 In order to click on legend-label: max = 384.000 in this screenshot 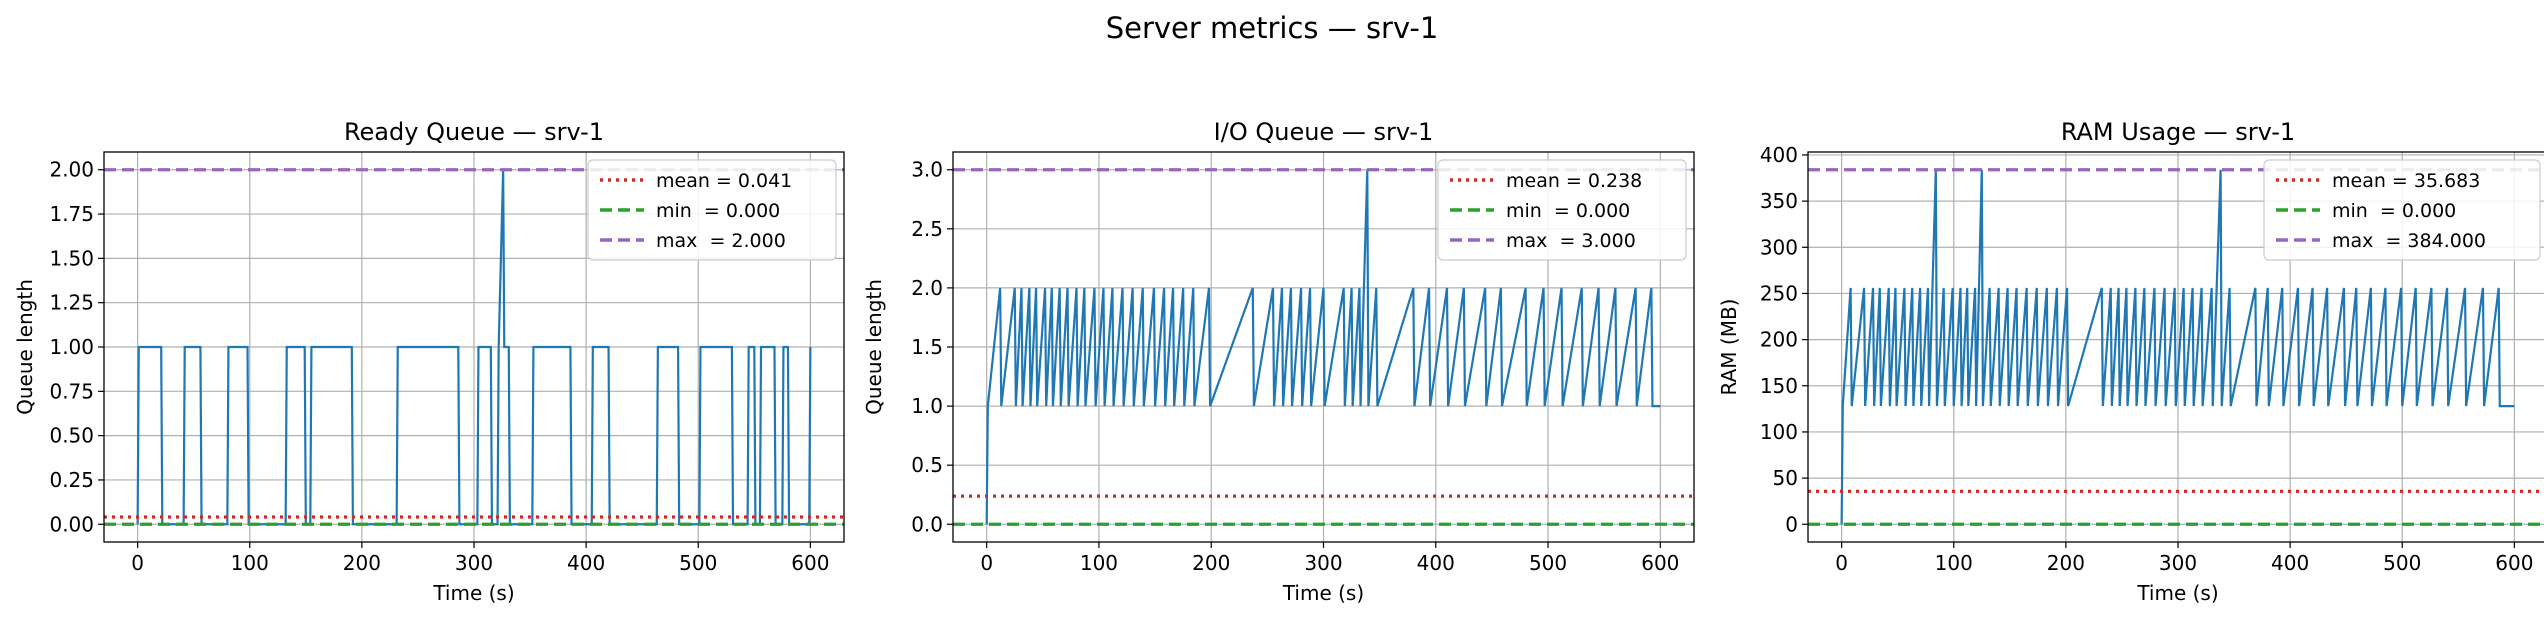, I will do `click(2409, 241)`.